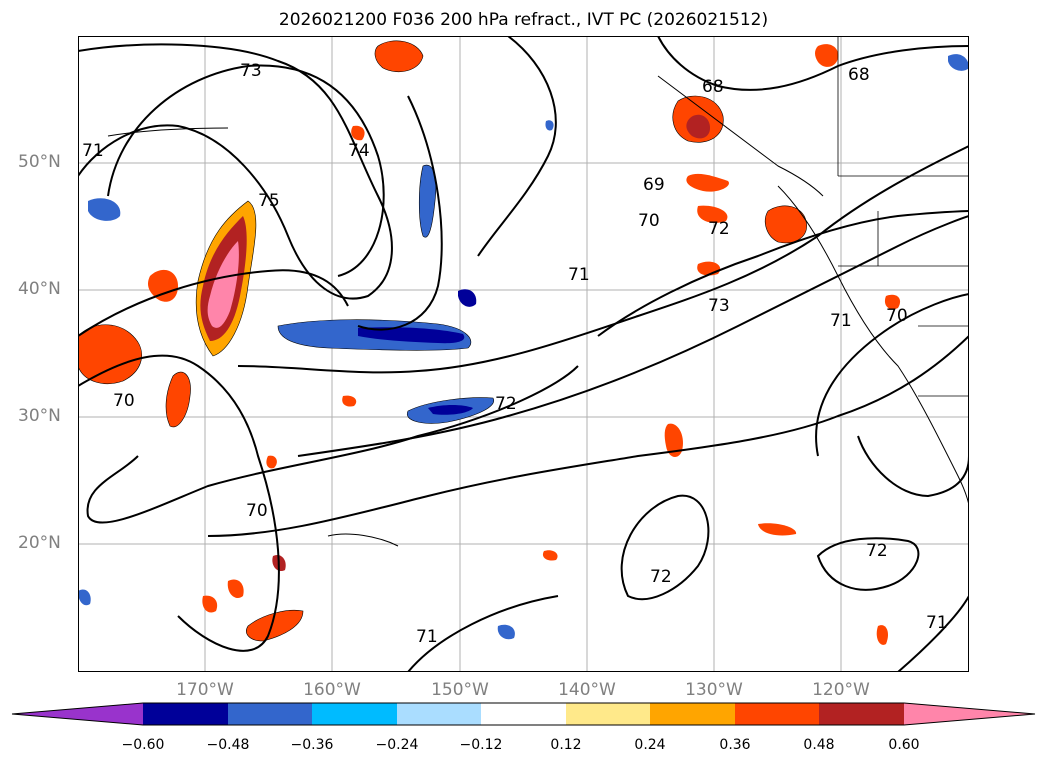 This screenshot has height=765, width=1047. Describe the element at coordinates (269, 201) in the screenshot. I see `contour-label: 75` at that location.